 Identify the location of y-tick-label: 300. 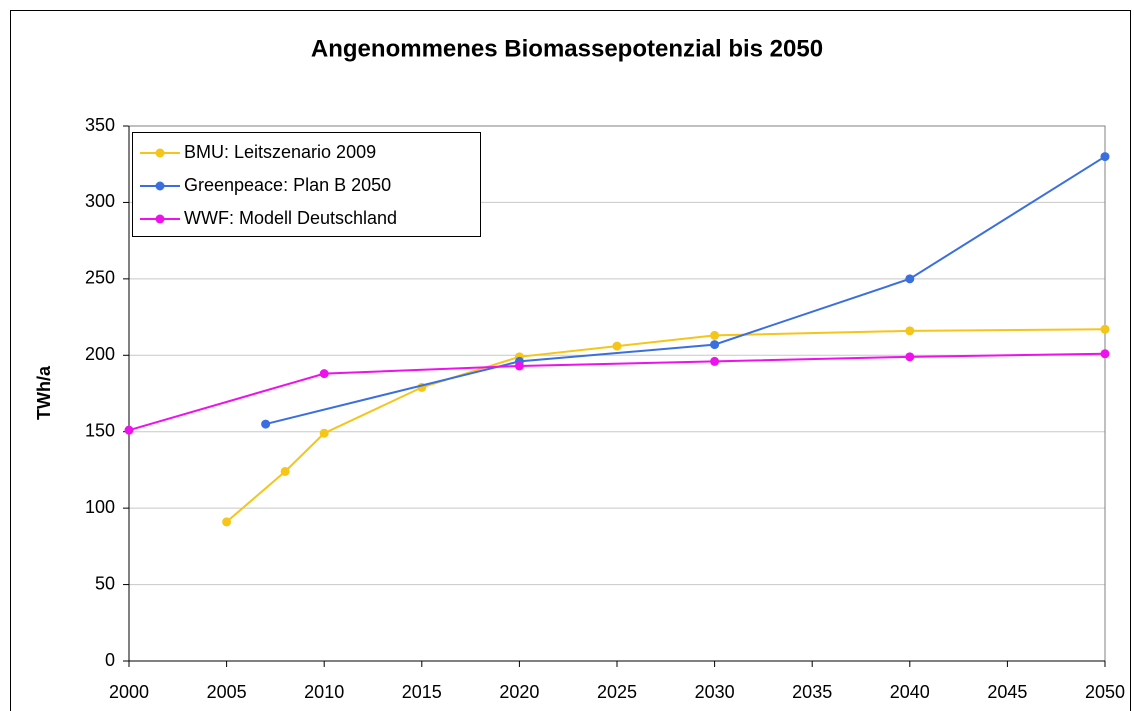
(100, 201).